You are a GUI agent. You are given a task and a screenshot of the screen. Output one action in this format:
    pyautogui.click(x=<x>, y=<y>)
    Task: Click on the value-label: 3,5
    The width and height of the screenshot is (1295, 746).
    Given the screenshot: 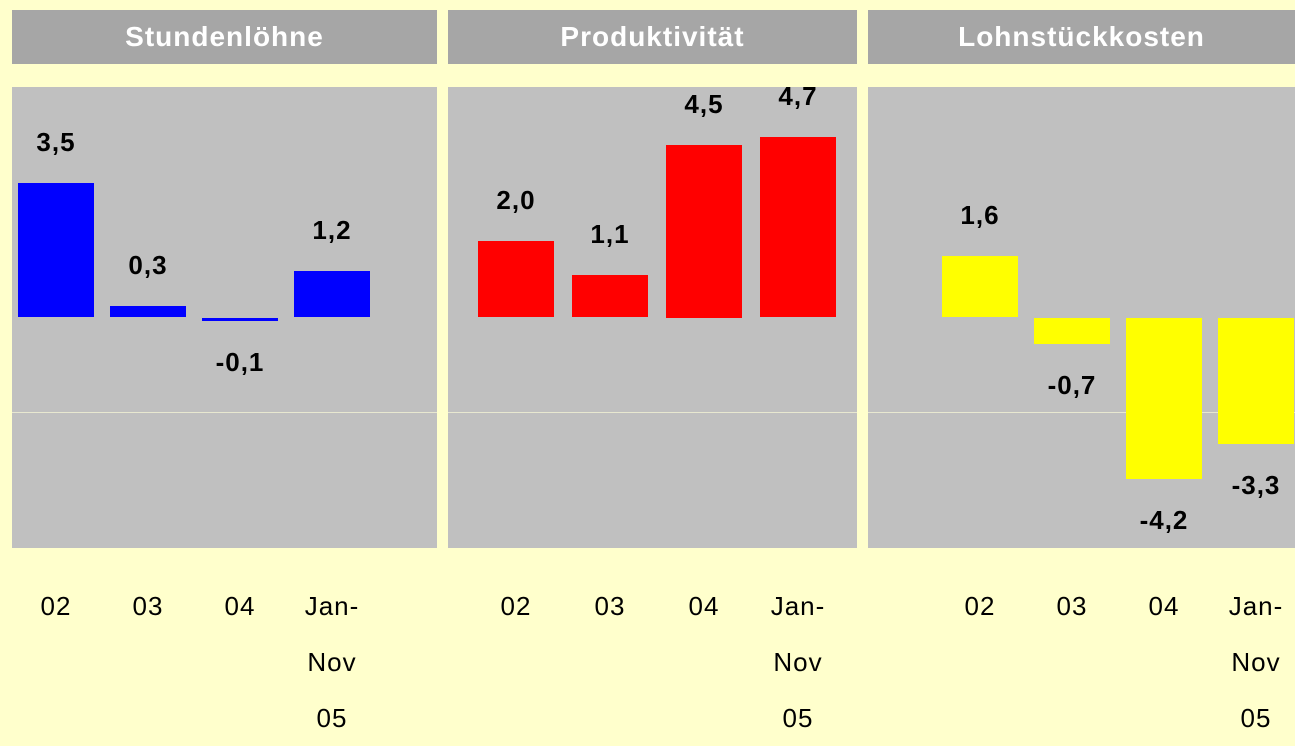 What is the action you would take?
    pyautogui.click(x=56, y=142)
    